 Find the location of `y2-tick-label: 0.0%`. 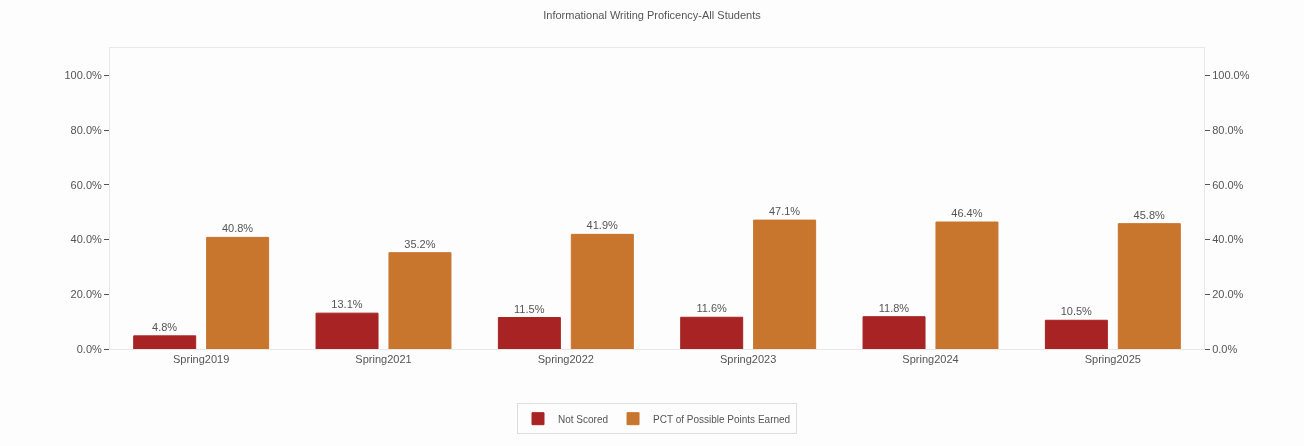

y2-tick-label: 0.0% is located at coordinates (1225, 348).